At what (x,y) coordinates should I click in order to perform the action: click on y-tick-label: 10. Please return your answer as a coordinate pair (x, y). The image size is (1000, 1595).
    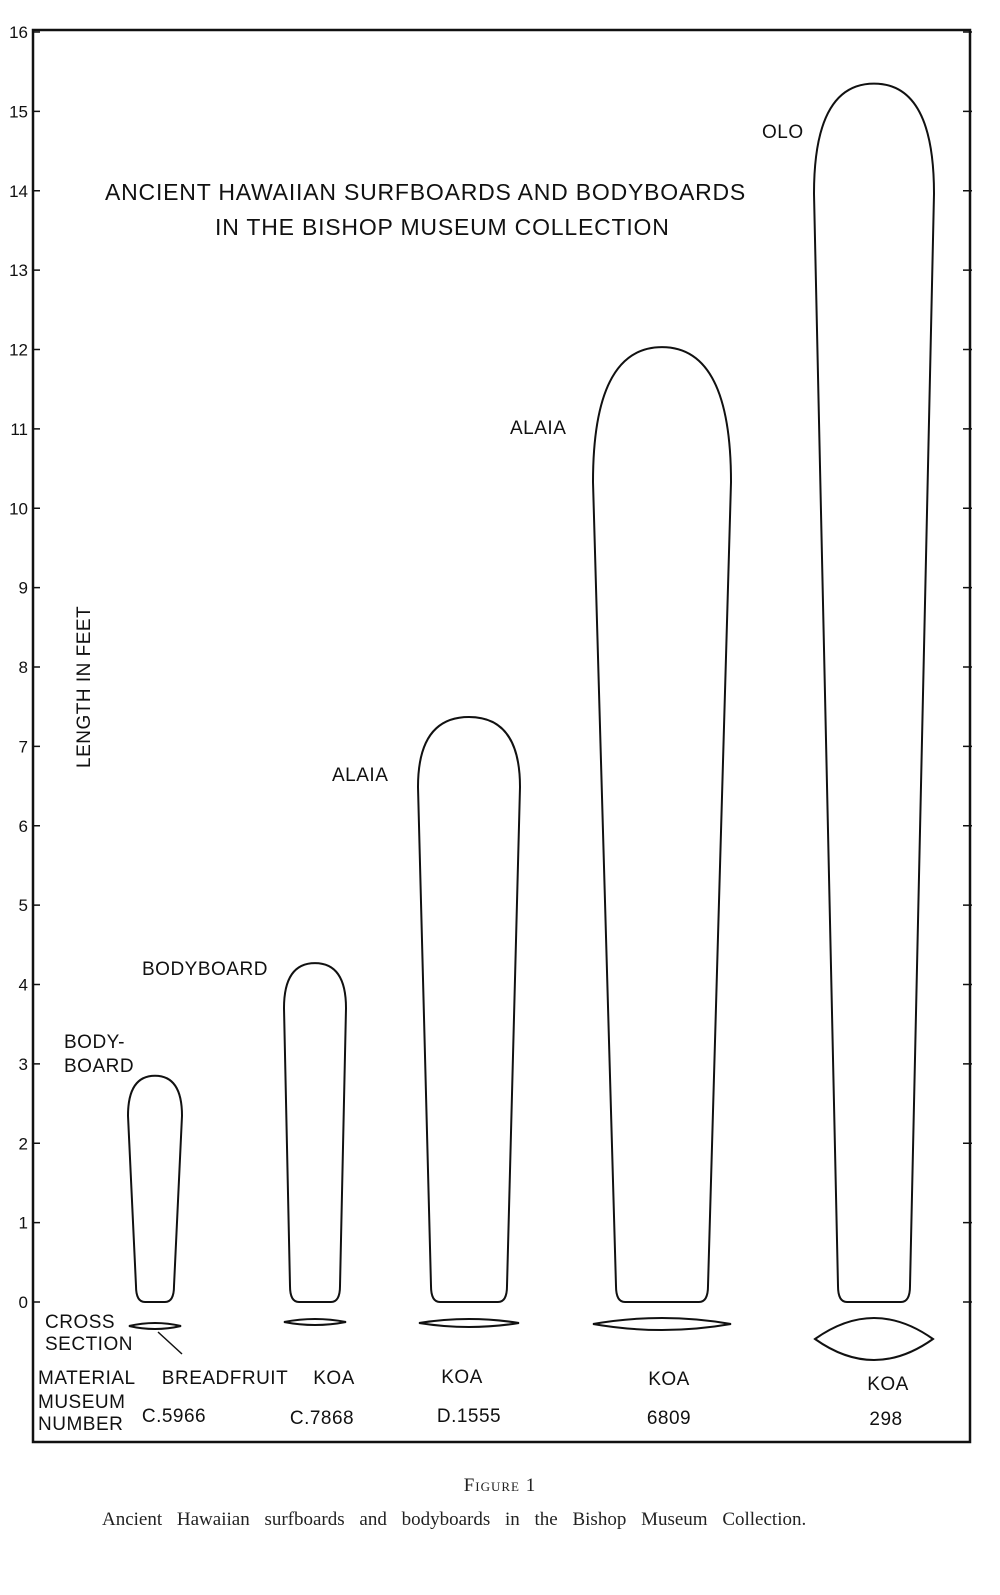
    Looking at the image, I should click on (18, 508).